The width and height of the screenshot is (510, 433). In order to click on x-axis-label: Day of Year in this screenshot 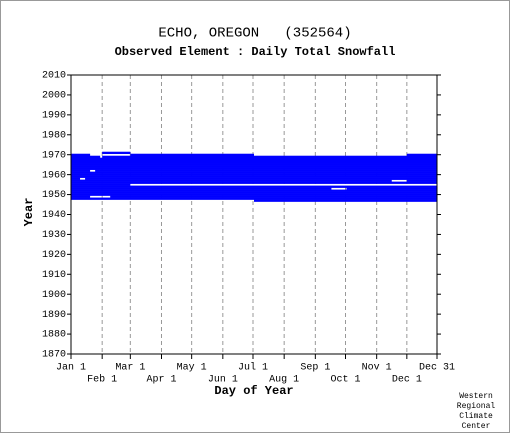, I will do `click(253, 391)`.